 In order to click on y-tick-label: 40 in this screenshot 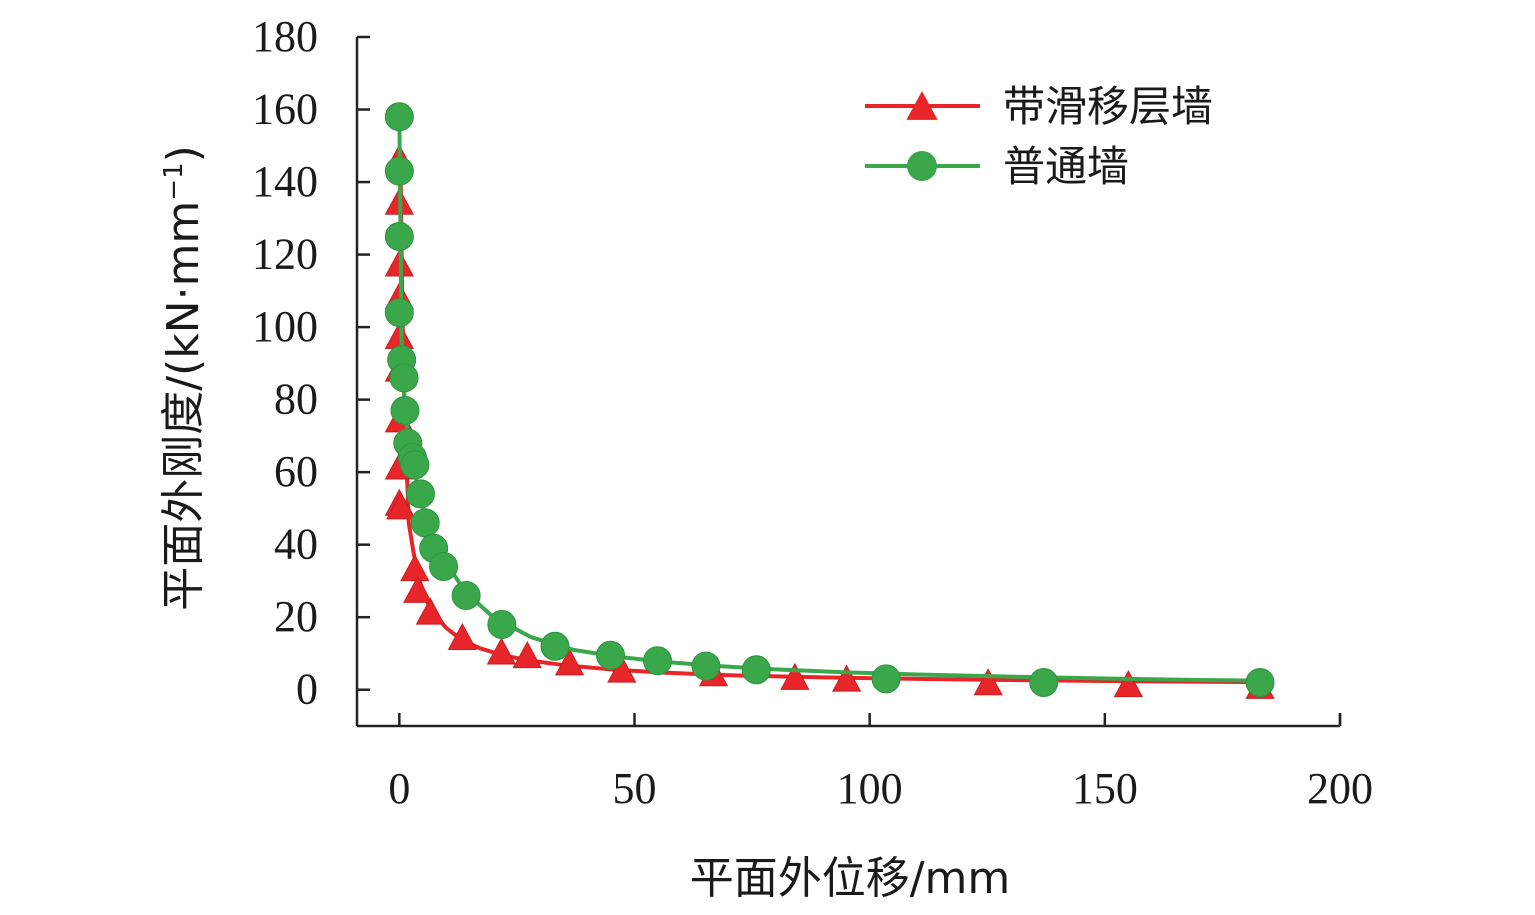, I will do `click(296, 544)`.